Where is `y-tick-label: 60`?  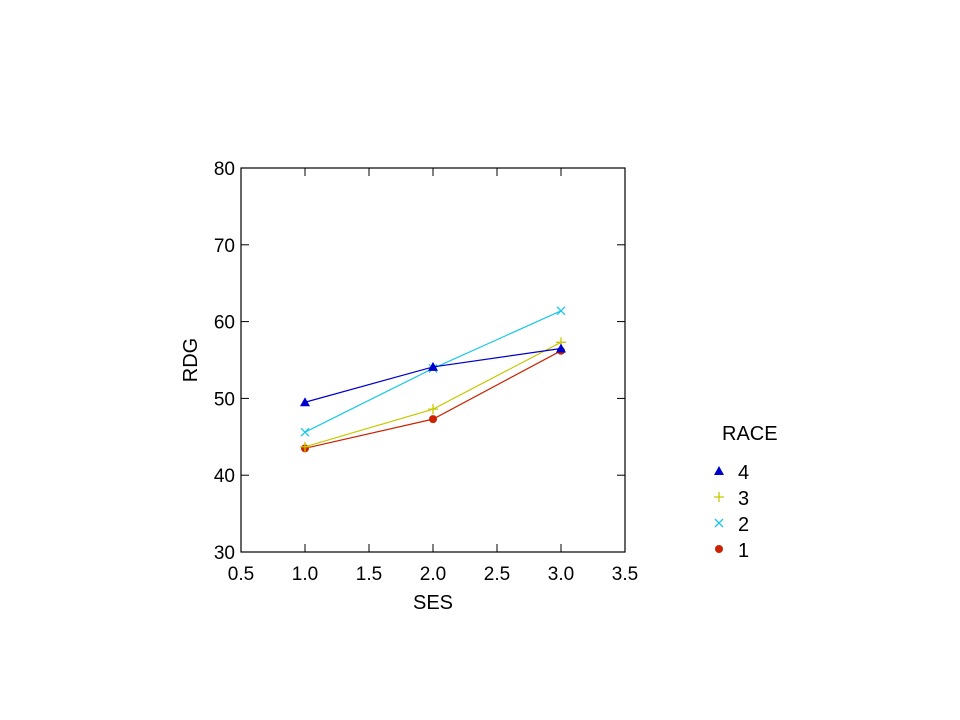 y-tick-label: 60 is located at coordinates (224, 323).